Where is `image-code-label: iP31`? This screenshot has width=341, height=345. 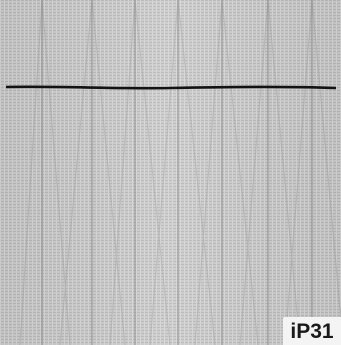 image-code-label: iP31 is located at coordinates (312, 331).